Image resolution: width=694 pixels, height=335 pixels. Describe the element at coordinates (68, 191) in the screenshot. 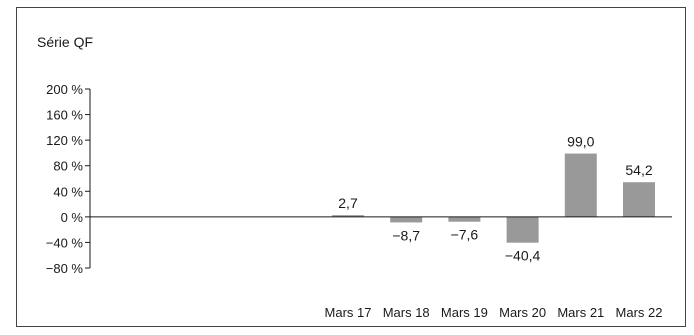

I see `y-tick-label: 40 %` at that location.